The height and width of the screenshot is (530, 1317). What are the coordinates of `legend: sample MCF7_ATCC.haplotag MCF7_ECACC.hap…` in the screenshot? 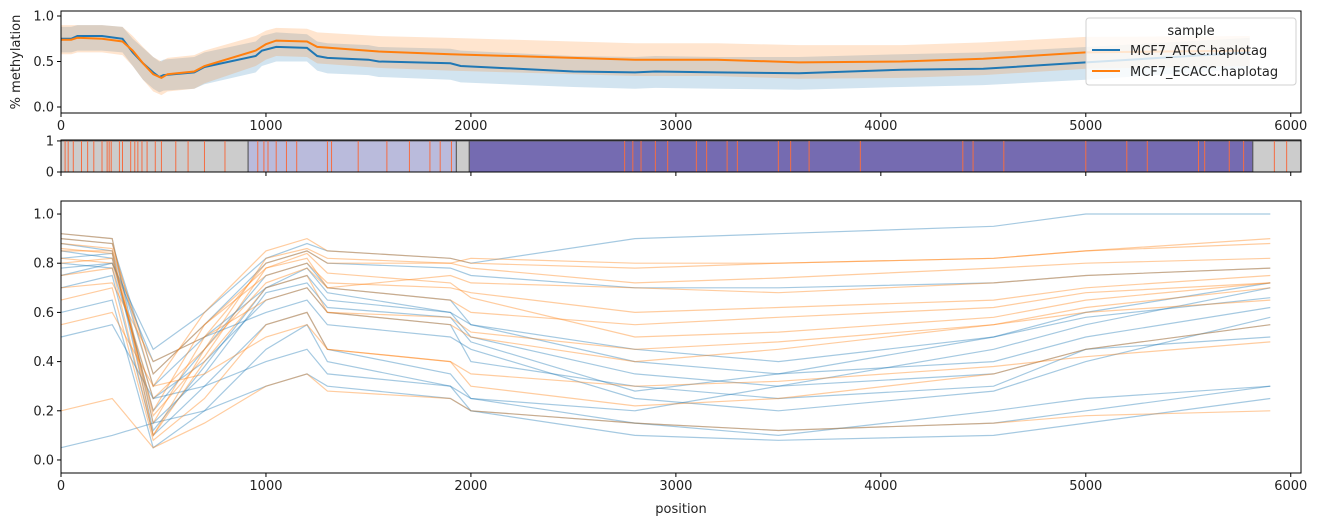 It's located at (1191, 51).